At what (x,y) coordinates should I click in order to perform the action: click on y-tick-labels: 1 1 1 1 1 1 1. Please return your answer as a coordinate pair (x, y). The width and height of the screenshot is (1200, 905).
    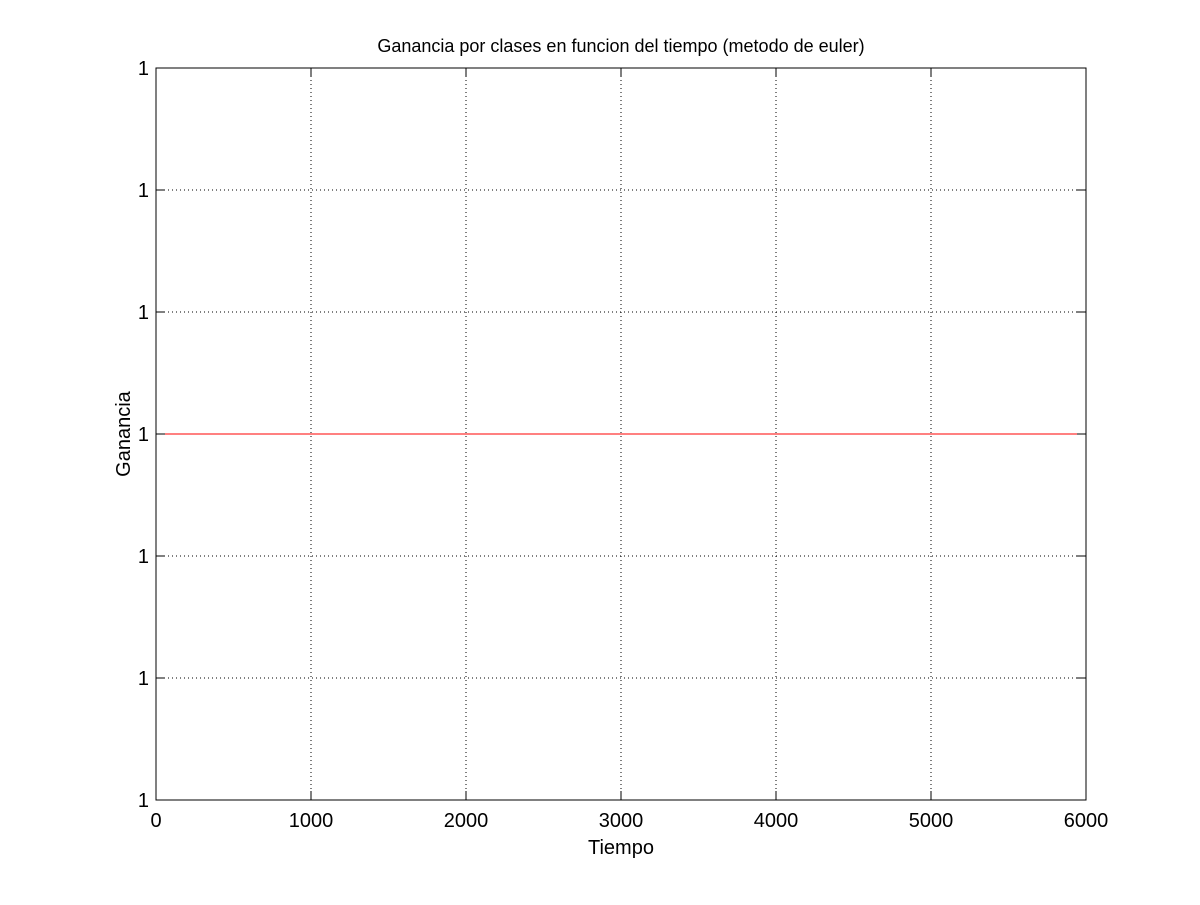
    Looking at the image, I should click on (143, 435).